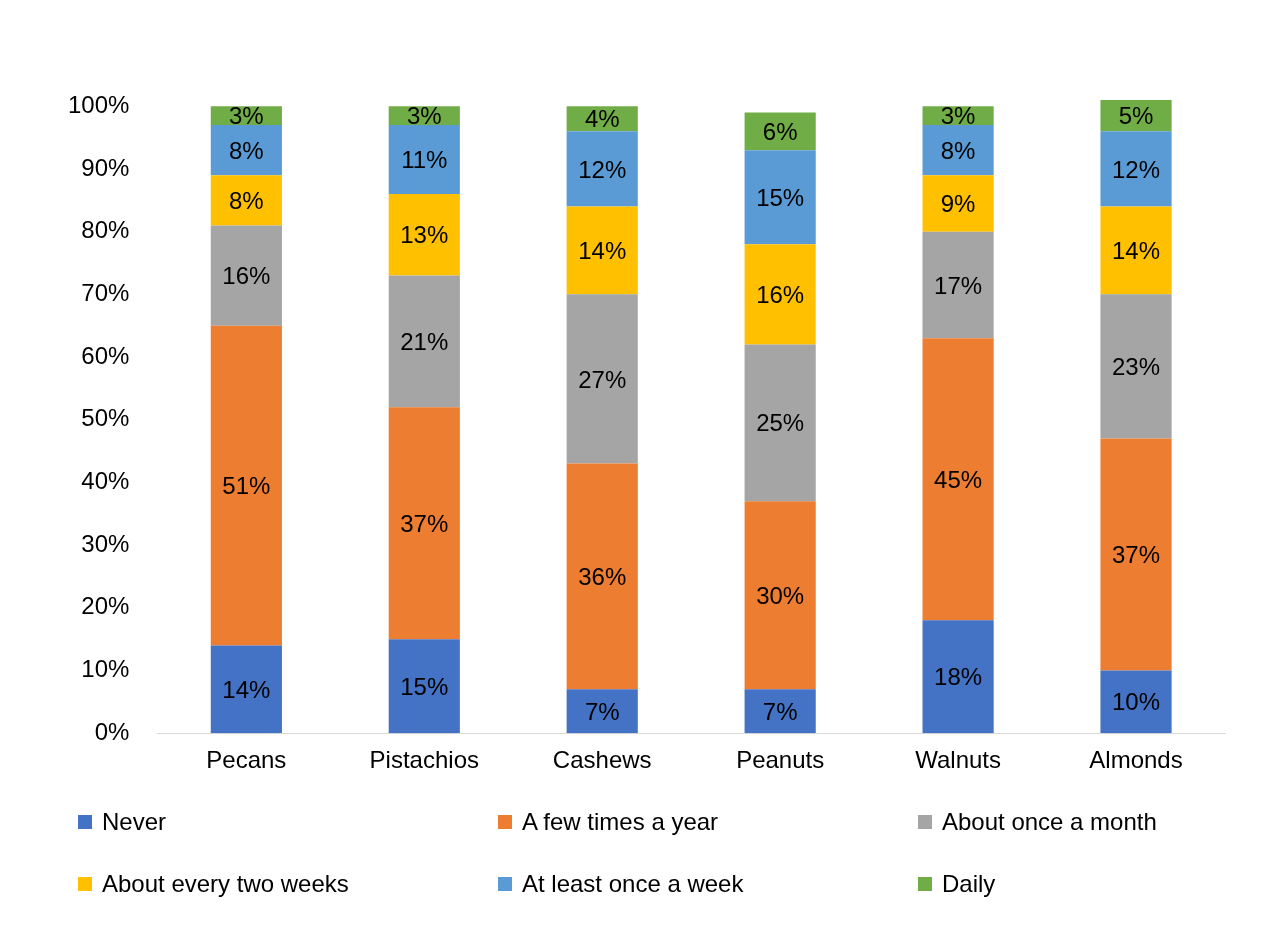 Image resolution: width=1280 pixels, height=943 pixels. I want to click on data-label: 18%, so click(958, 677).